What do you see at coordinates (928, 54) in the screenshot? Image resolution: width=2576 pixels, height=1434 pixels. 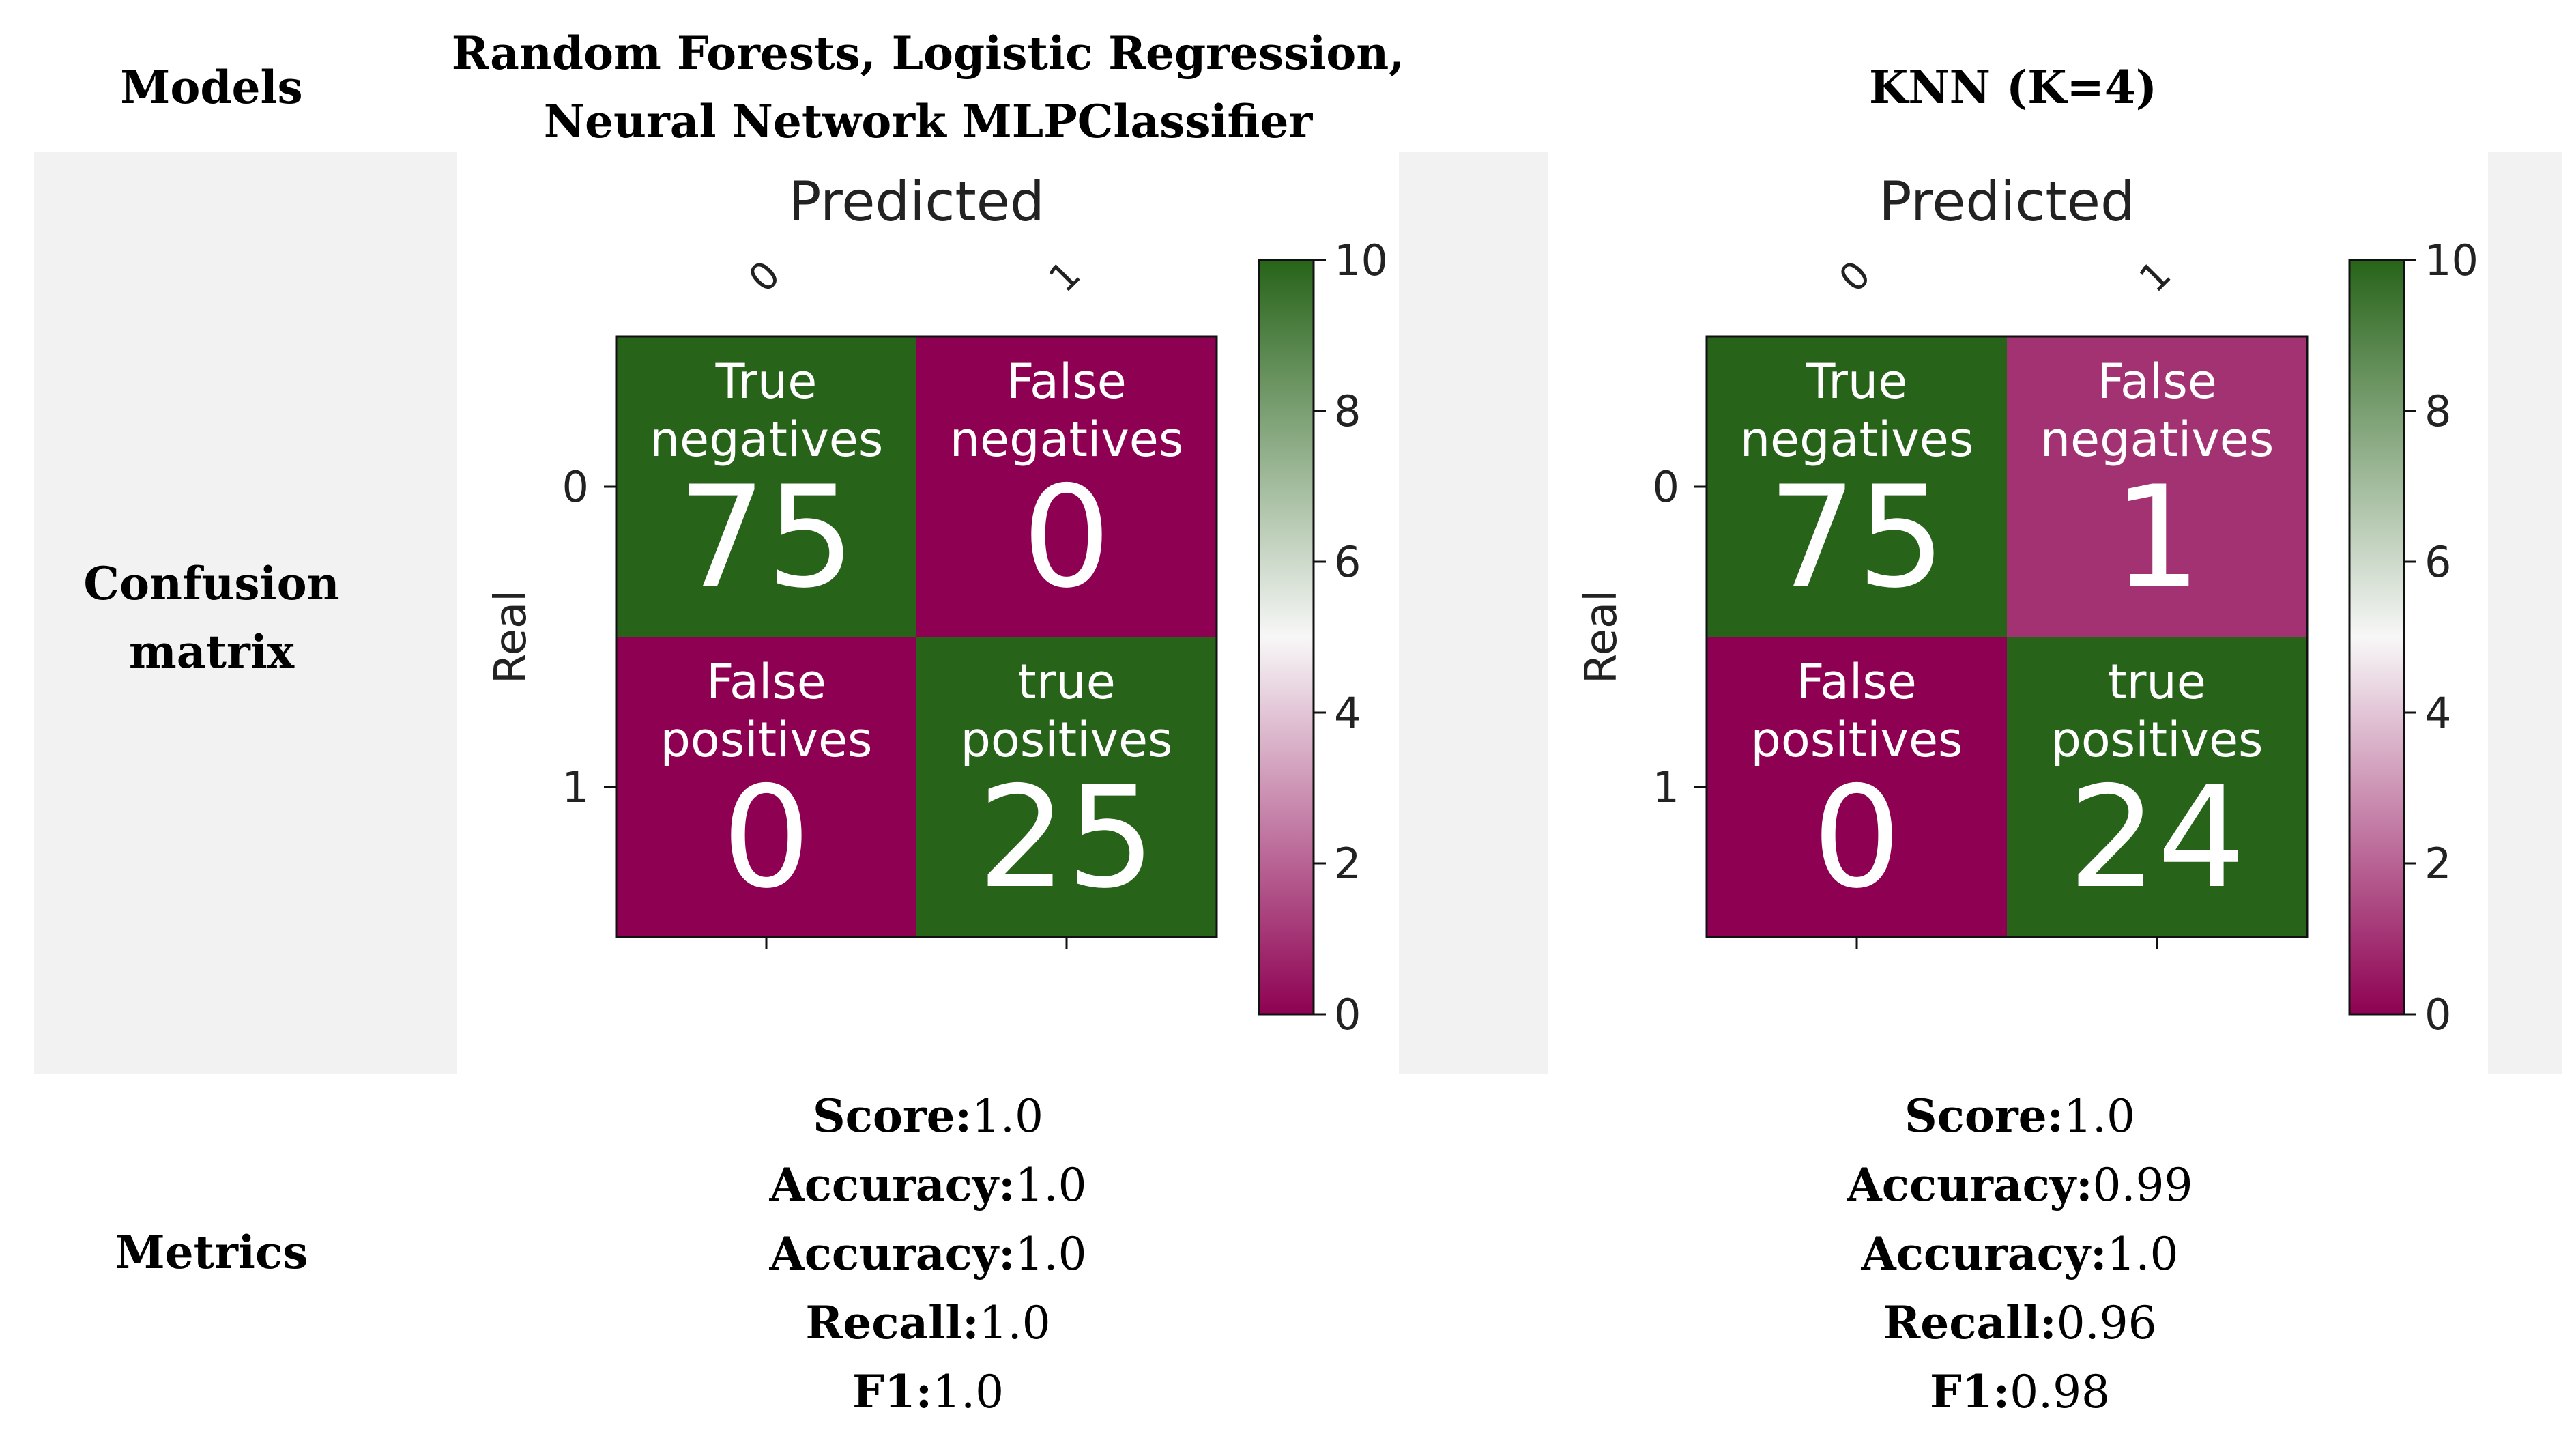 I see `model-group-1-header-line1: Random Forests, Logistic Regression,` at bounding box center [928, 54].